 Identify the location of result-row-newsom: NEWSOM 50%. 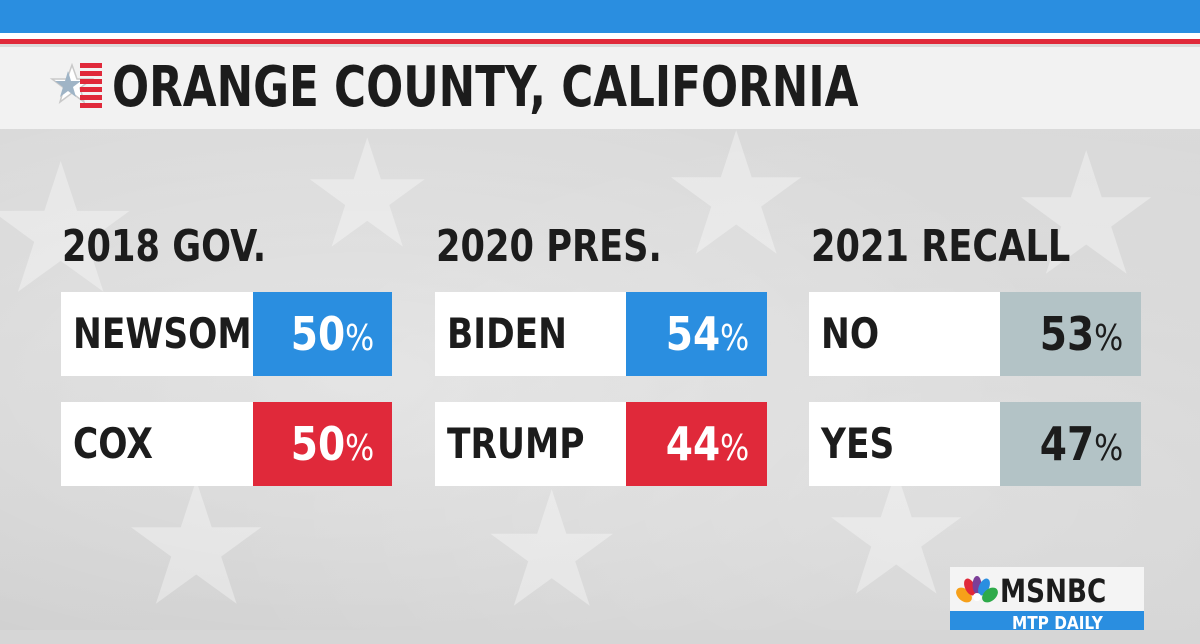
(226, 334).